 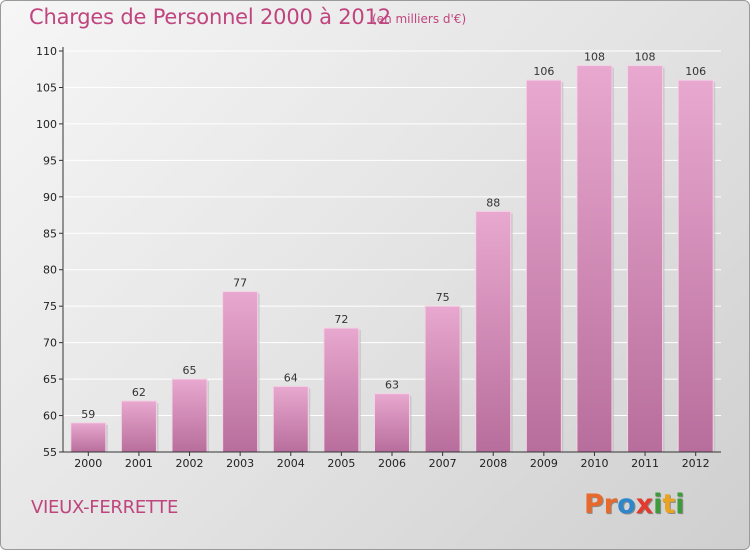 I want to click on x-tick-label: 2006, so click(x=392, y=463).